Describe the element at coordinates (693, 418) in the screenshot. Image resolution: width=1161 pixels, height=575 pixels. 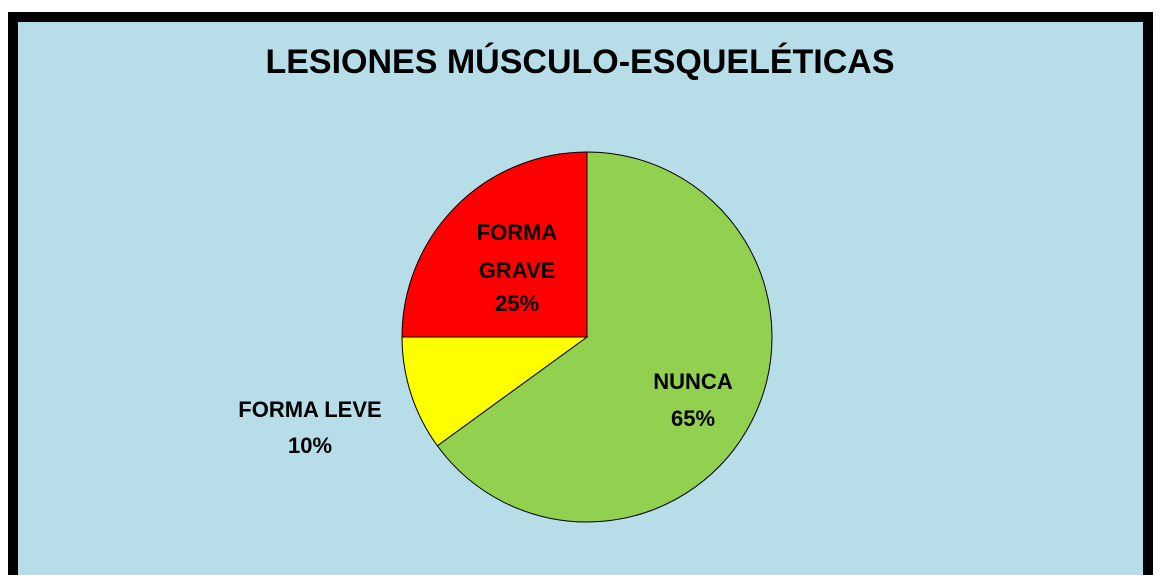
I see `value-label: 65%` at that location.